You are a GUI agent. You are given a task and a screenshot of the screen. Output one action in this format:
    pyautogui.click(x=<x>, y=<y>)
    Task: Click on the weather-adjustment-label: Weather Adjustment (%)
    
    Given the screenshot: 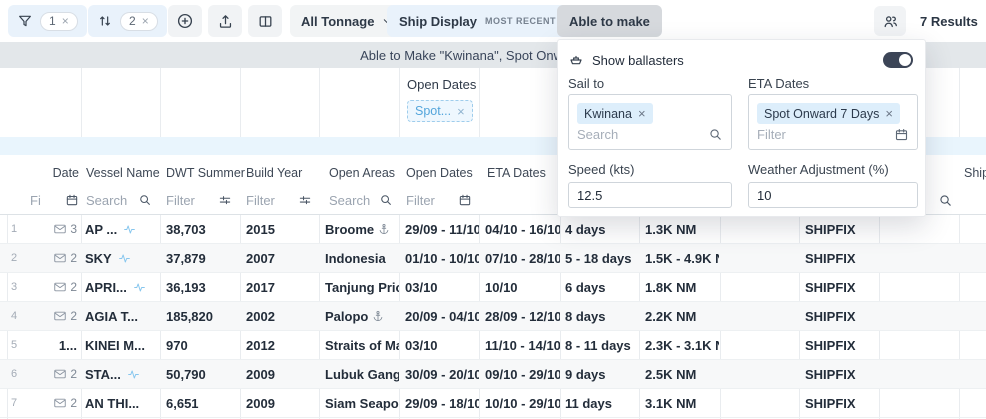 What is the action you would take?
    pyautogui.click(x=818, y=169)
    